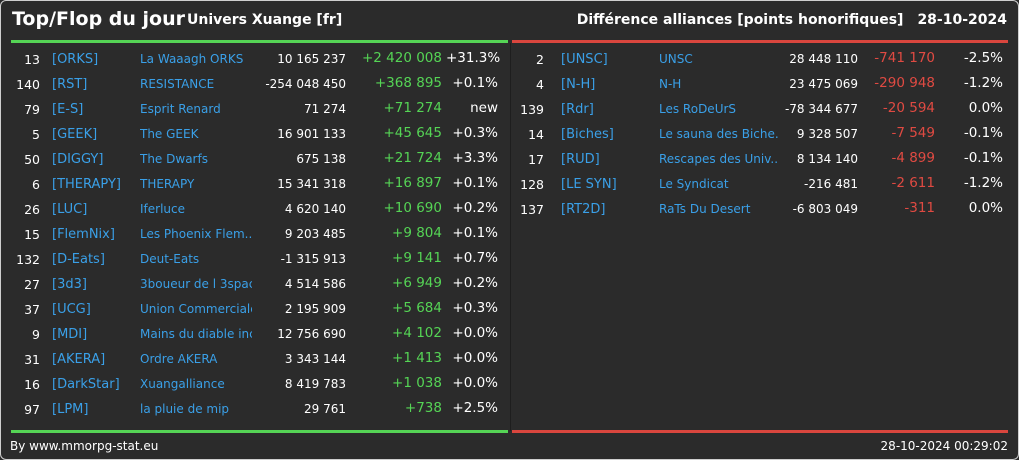 The width and height of the screenshot is (1019, 460). I want to click on alliance-tag: [E-S], so click(68, 109).